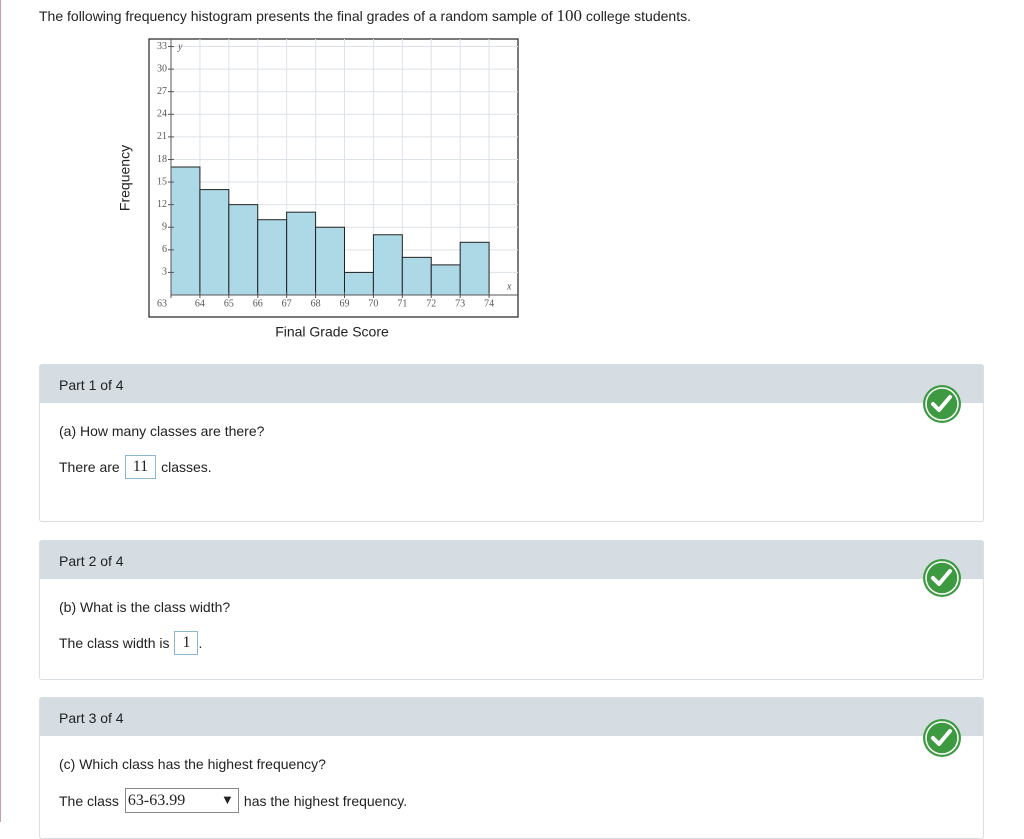 This screenshot has width=1024, height=839. What do you see at coordinates (229, 303) in the screenshot?
I see `x-tick-label: 65` at bounding box center [229, 303].